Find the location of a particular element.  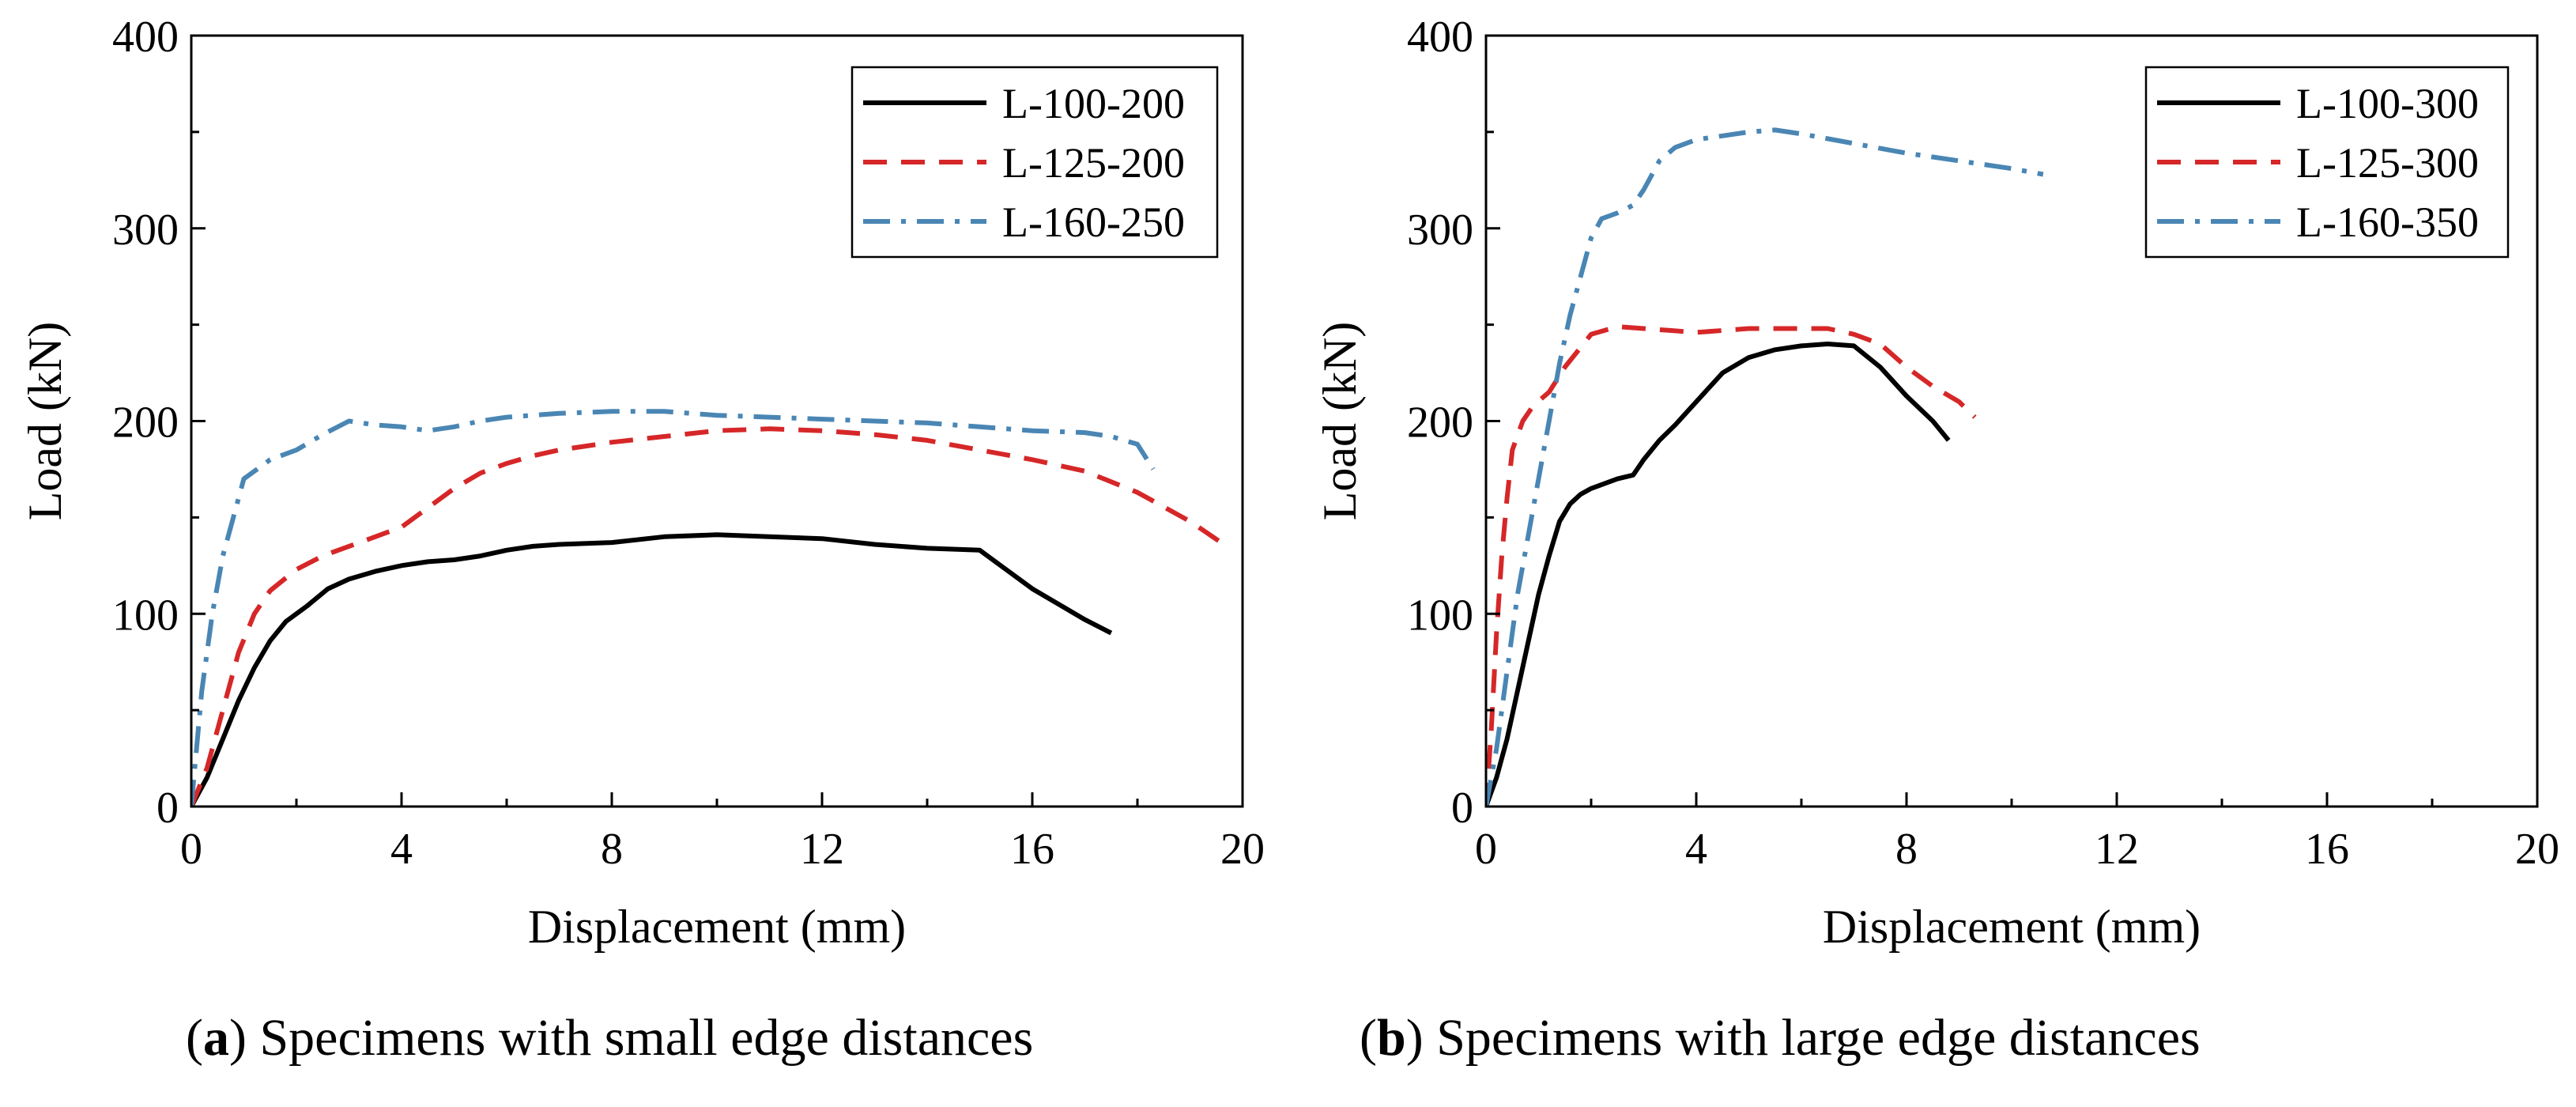

legend-label-L-100-300: L-100-300 is located at coordinates (2387, 103).